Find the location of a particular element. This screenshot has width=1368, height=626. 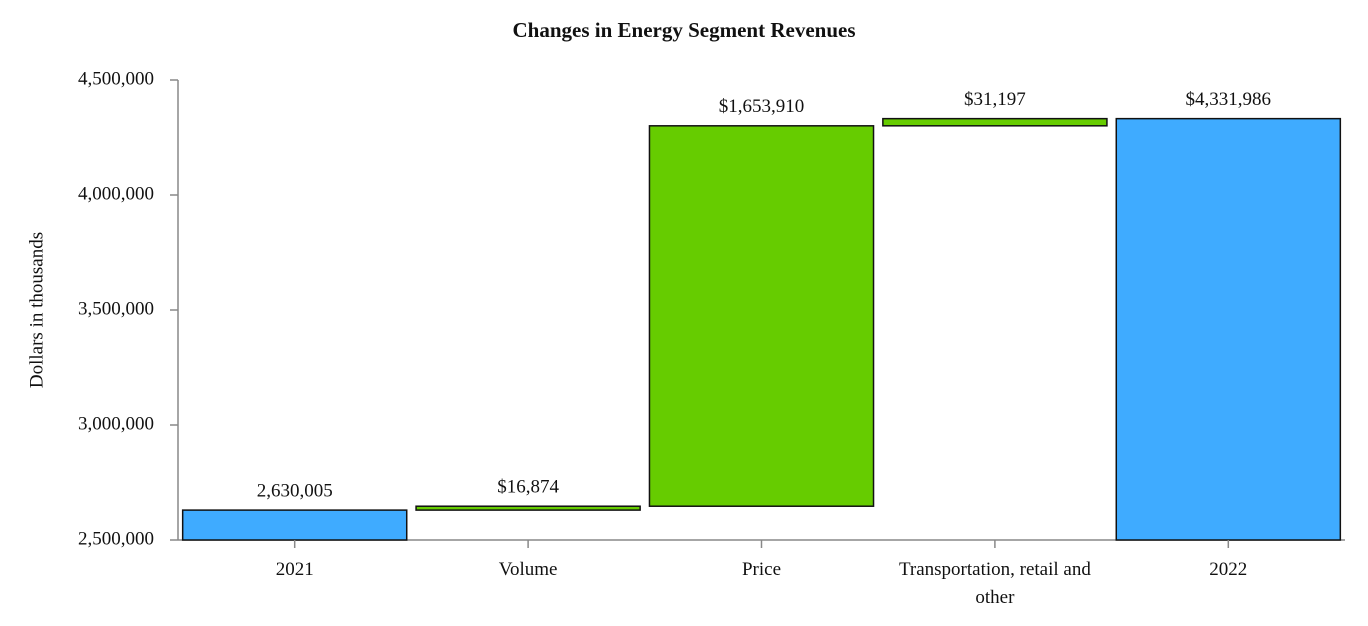

y-tick-label: 2,500,000 is located at coordinates (116, 538).